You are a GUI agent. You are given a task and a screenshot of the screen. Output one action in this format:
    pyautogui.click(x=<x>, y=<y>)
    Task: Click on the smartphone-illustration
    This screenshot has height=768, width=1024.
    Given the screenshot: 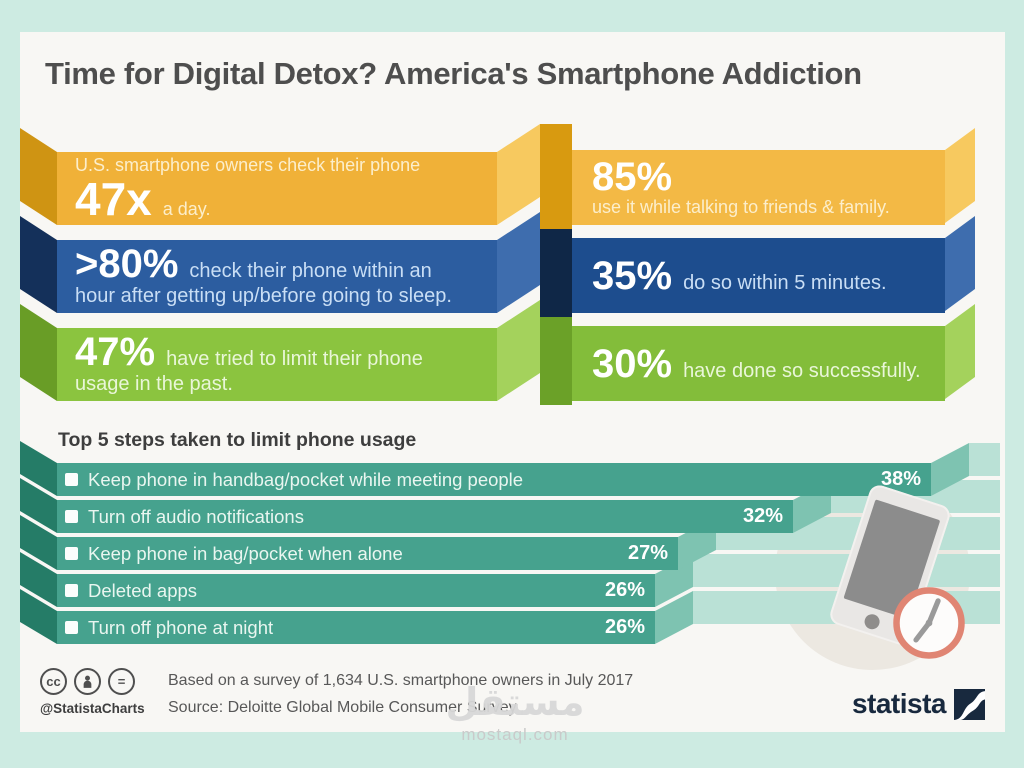 What is the action you would take?
    pyautogui.click(x=896, y=570)
    